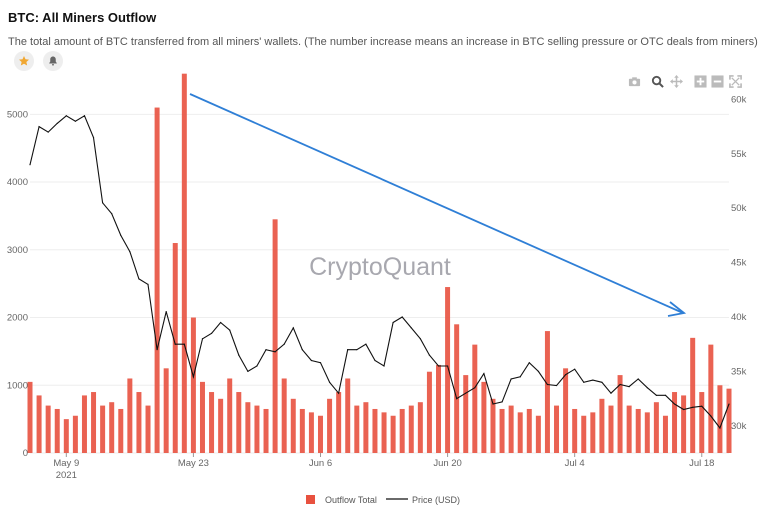 The image size is (763, 521). Describe the element at coordinates (17, 114) in the screenshot. I see `y-left-tick-label: 5000` at that location.